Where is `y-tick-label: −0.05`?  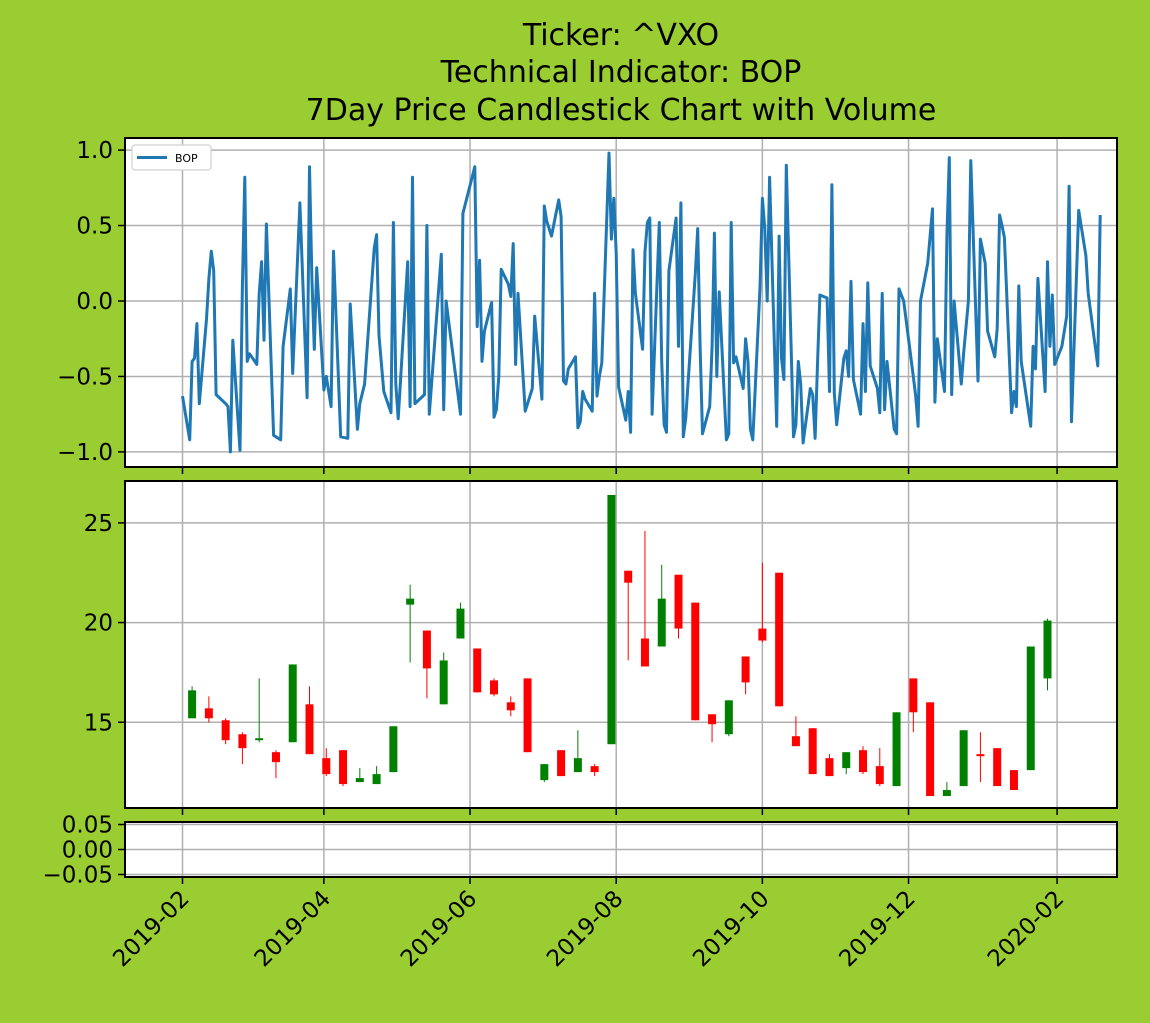 y-tick-label: −0.05 is located at coordinates (78, 876).